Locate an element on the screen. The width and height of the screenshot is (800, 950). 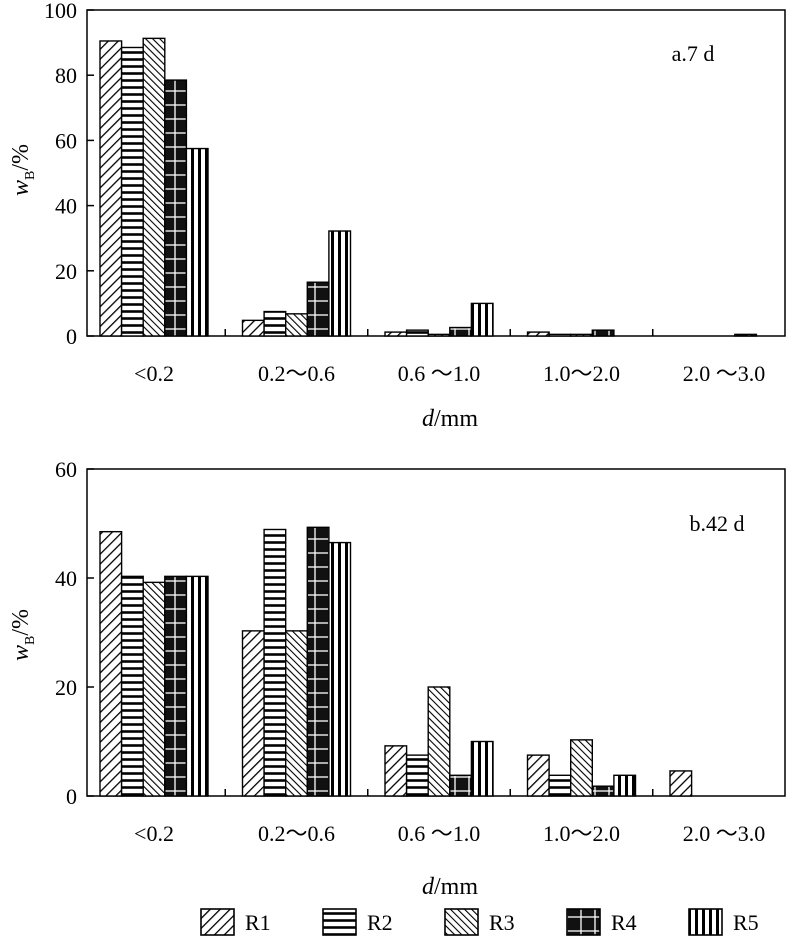
legend-swatch-r1 is located at coordinates (217, 922).